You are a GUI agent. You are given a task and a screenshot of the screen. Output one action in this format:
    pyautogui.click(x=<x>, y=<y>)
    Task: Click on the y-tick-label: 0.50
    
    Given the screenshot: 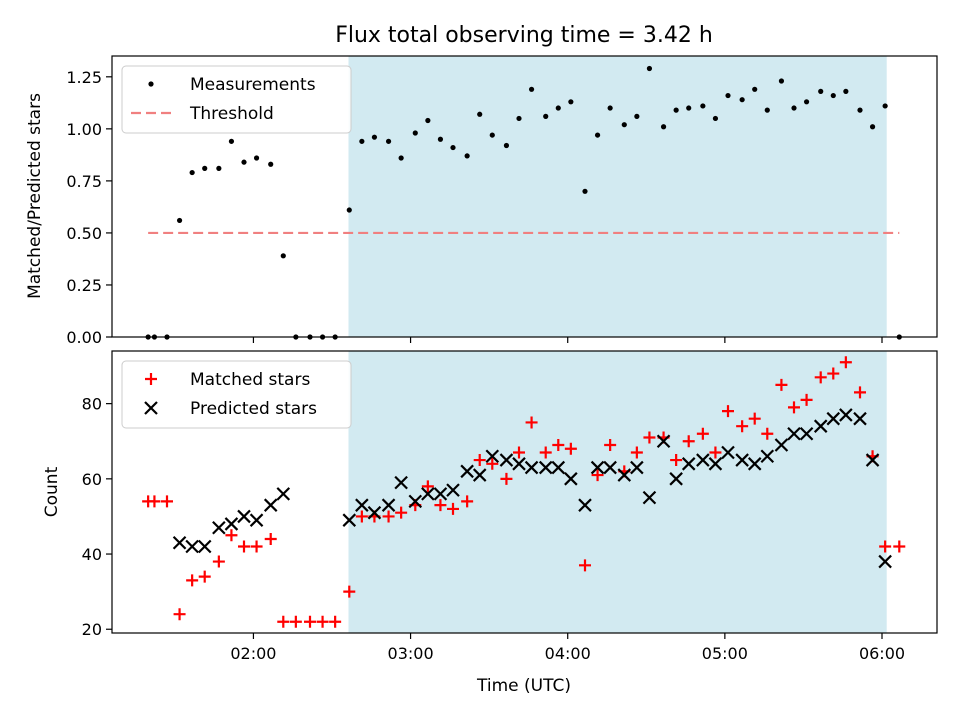 What is the action you would take?
    pyautogui.click(x=84, y=233)
    